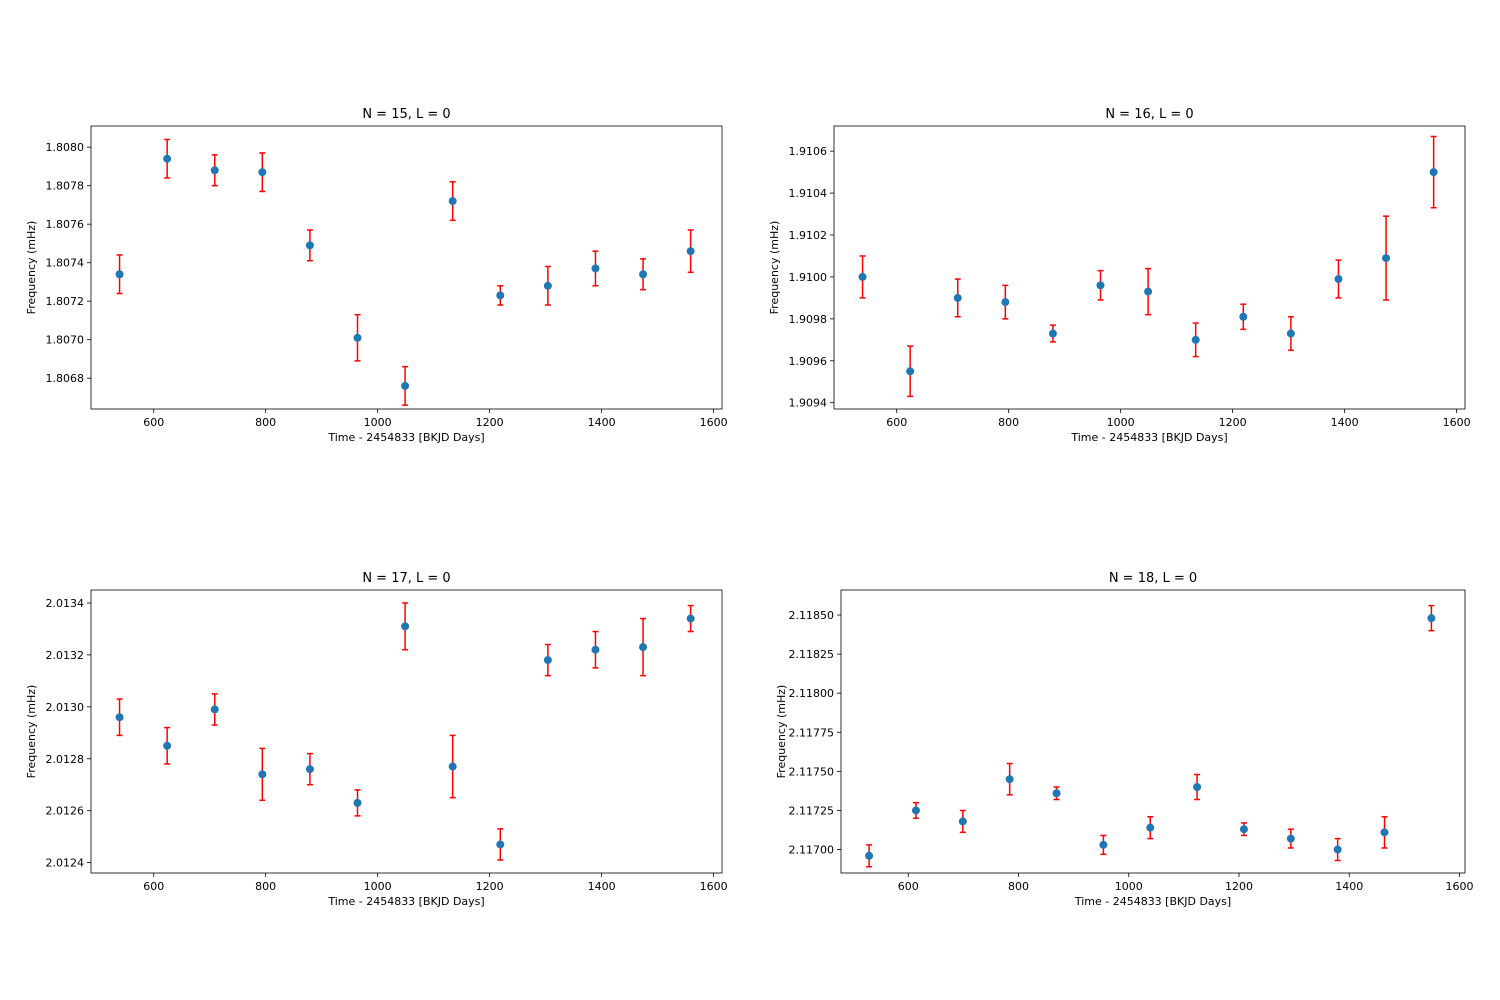 This screenshot has width=1500, height=1000. Describe the element at coordinates (65, 603) in the screenshot. I see `y-tick-label: 2.0134` at that location.